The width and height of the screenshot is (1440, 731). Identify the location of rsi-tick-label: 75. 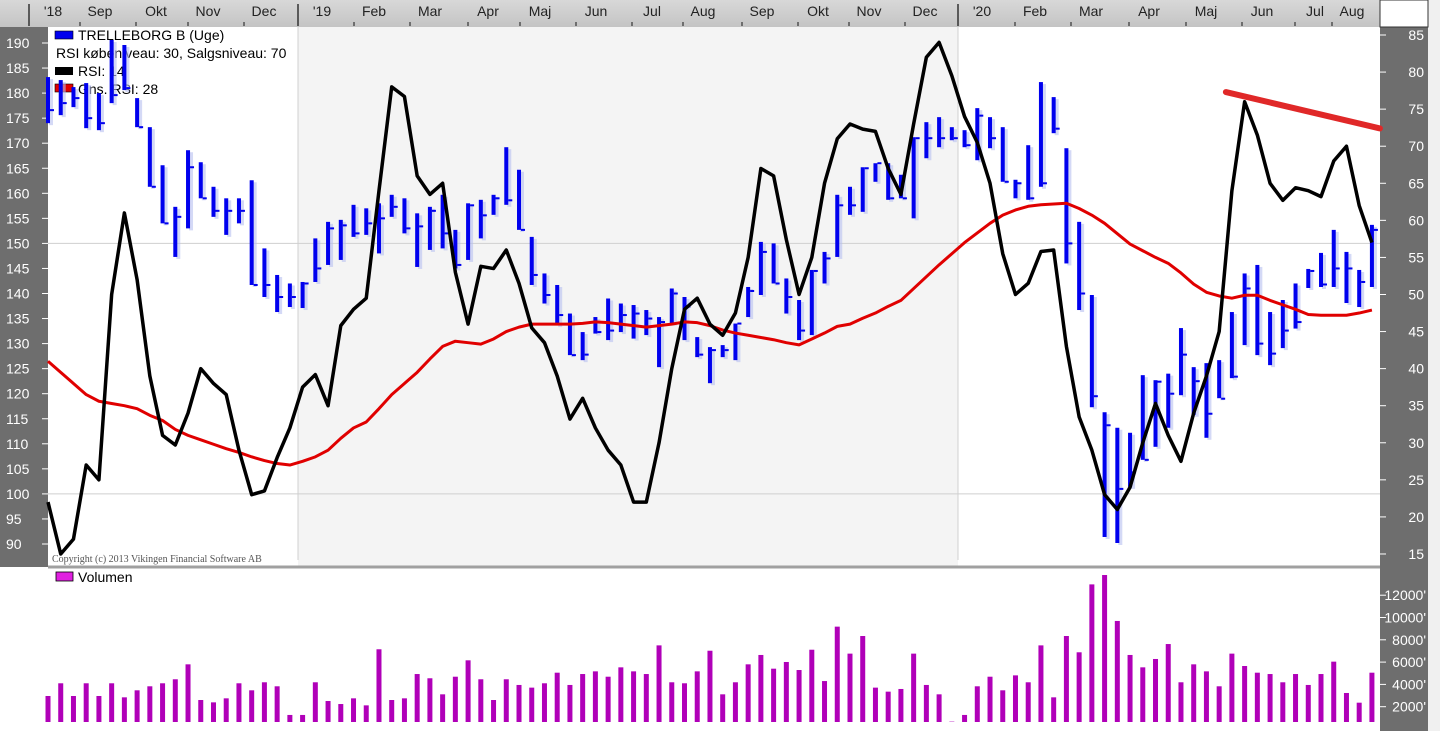
(1416, 109).